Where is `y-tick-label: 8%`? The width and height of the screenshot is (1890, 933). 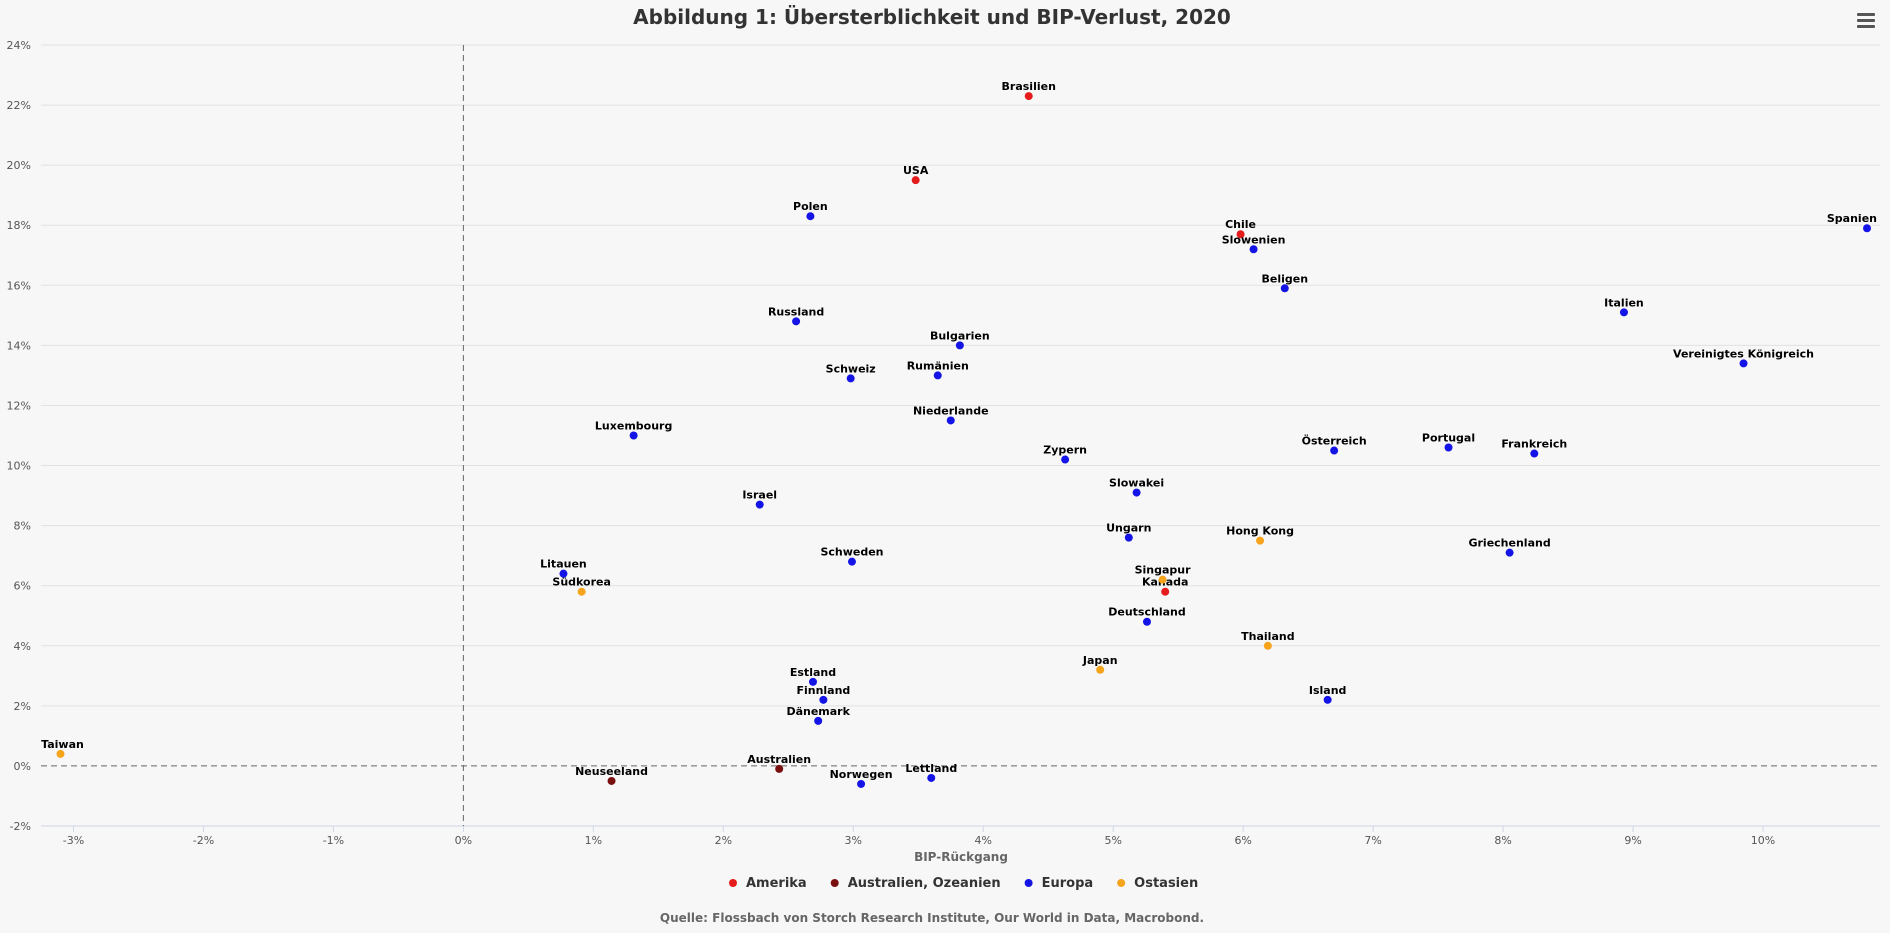 y-tick-label: 8% is located at coordinates (22, 526).